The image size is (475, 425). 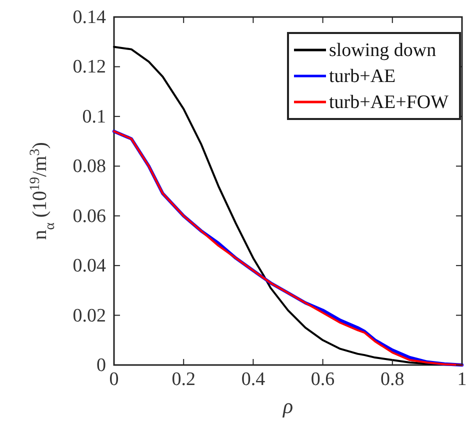 What do you see at coordinates (253, 379) in the screenshot?
I see `x-tick-label: 0.4` at bounding box center [253, 379].